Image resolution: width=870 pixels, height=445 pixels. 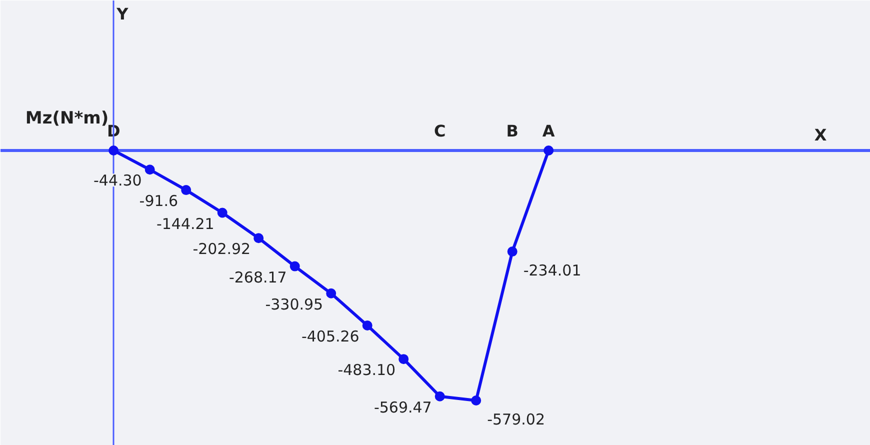 What do you see at coordinates (403, 407) in the screenshot?
I see `data-label: -569.47` at bounding box center [403, 407].